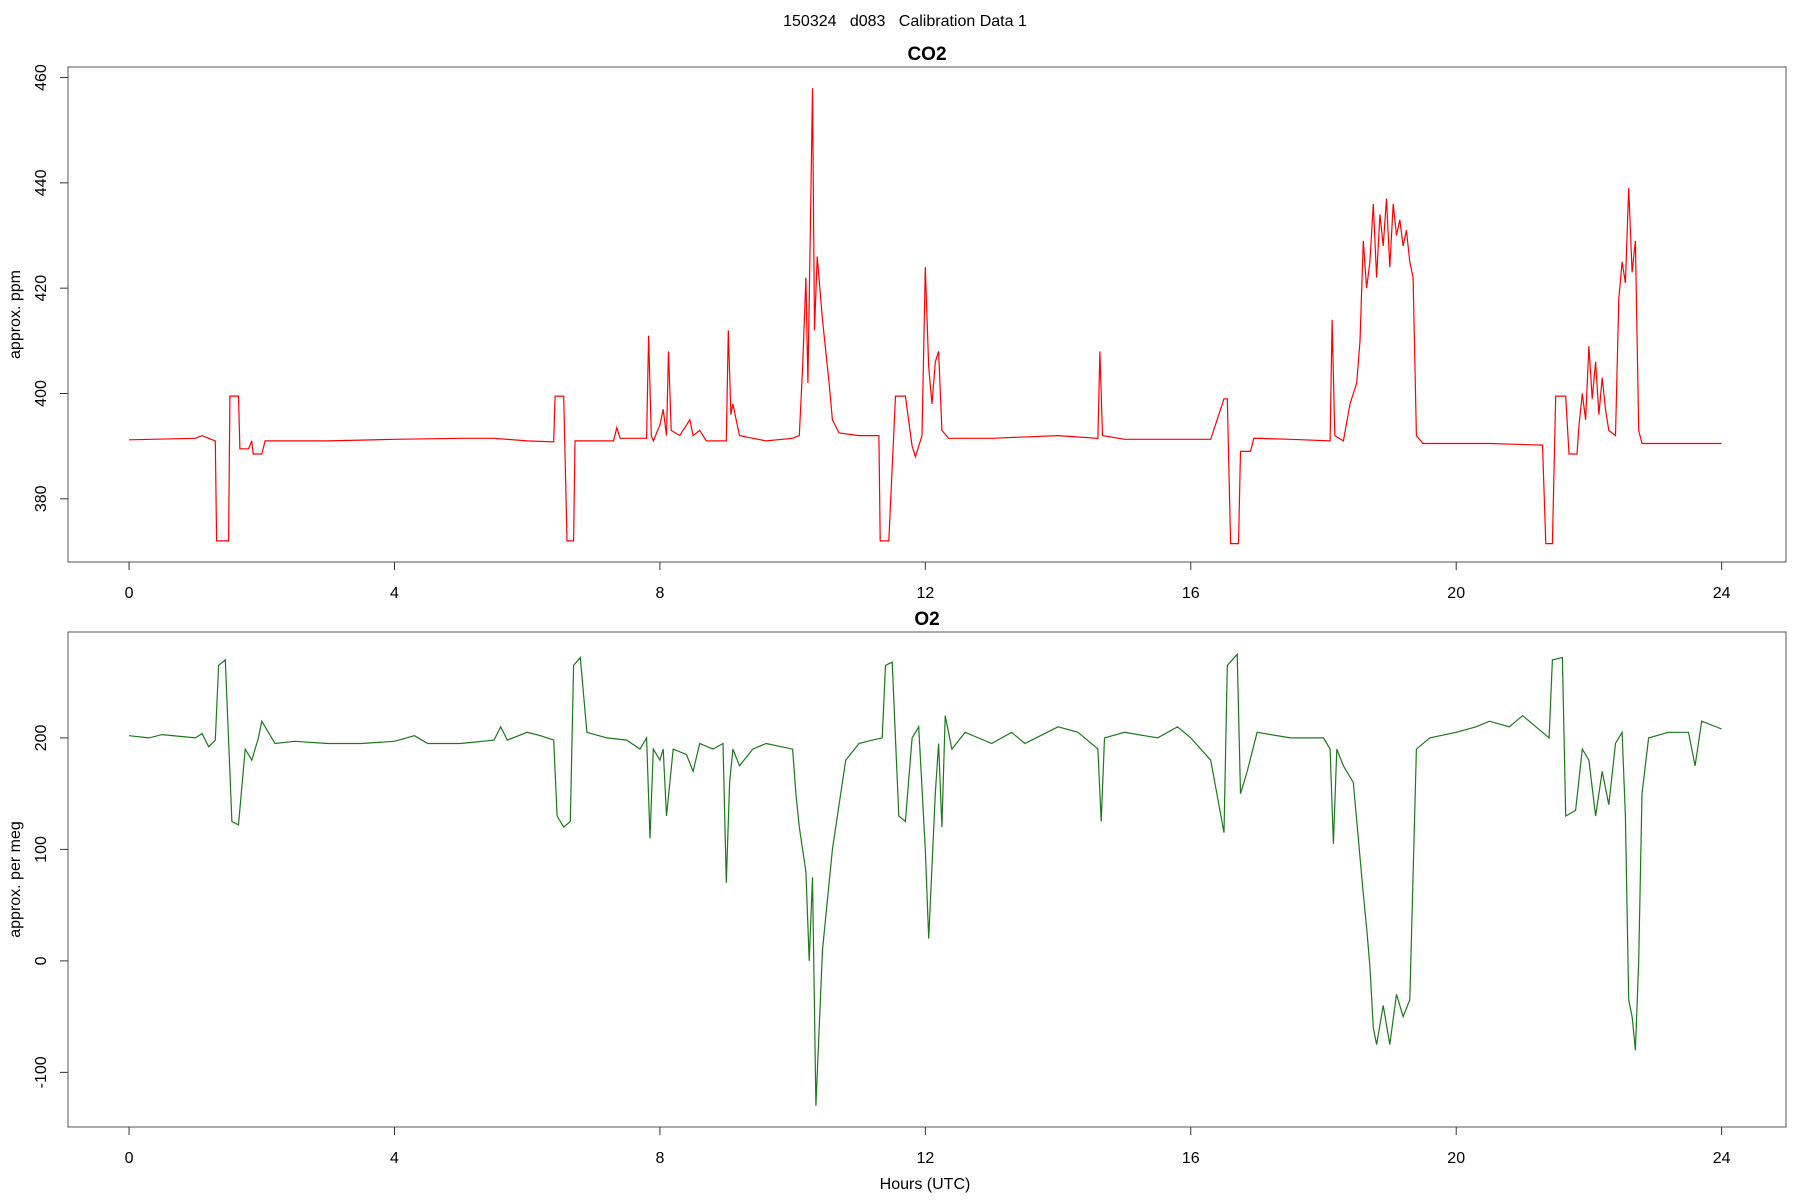 Image resolution: width=1800 pixels, height=1200 pixels. Describe the element at coordinates (15, 879) in the screenshot. I see `y-axis-label: approx. per meg` at that location.